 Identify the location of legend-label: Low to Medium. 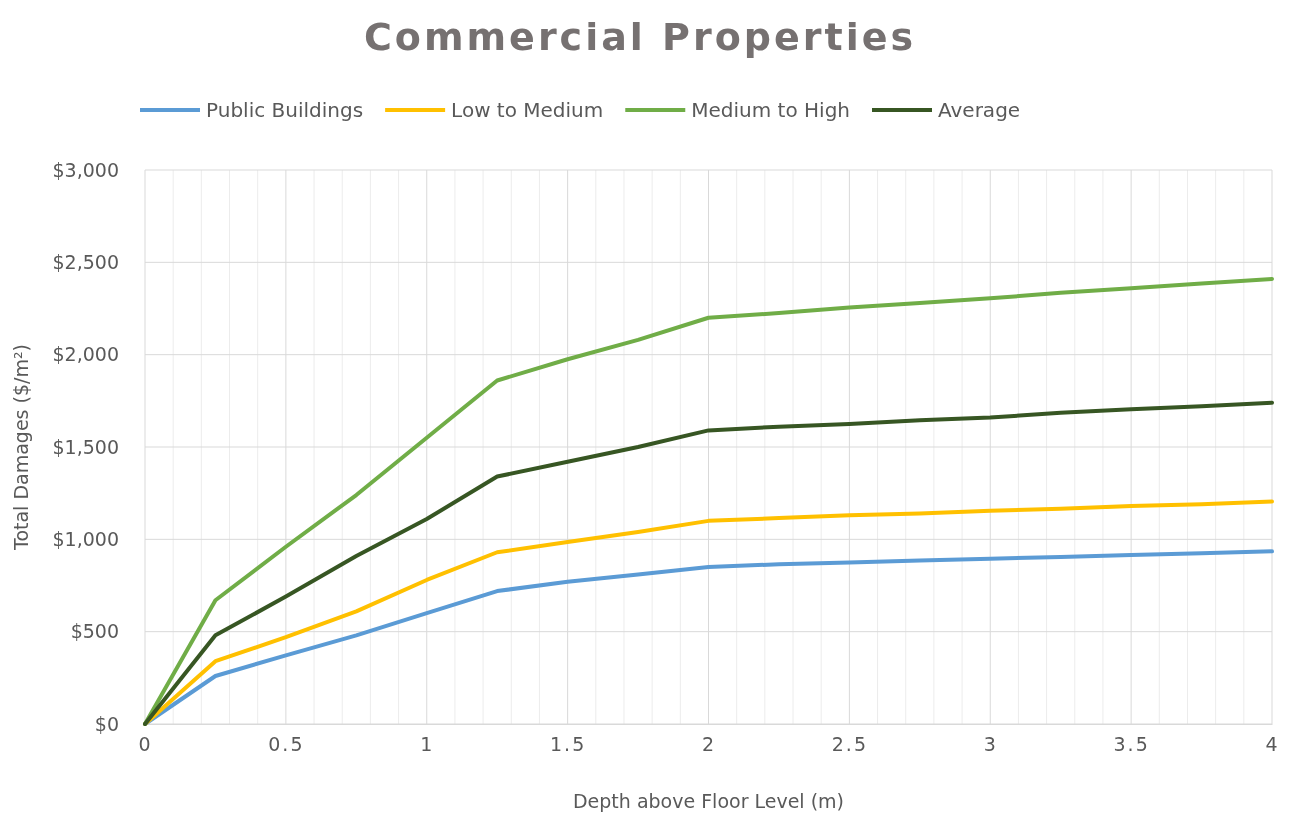
(527, 110).